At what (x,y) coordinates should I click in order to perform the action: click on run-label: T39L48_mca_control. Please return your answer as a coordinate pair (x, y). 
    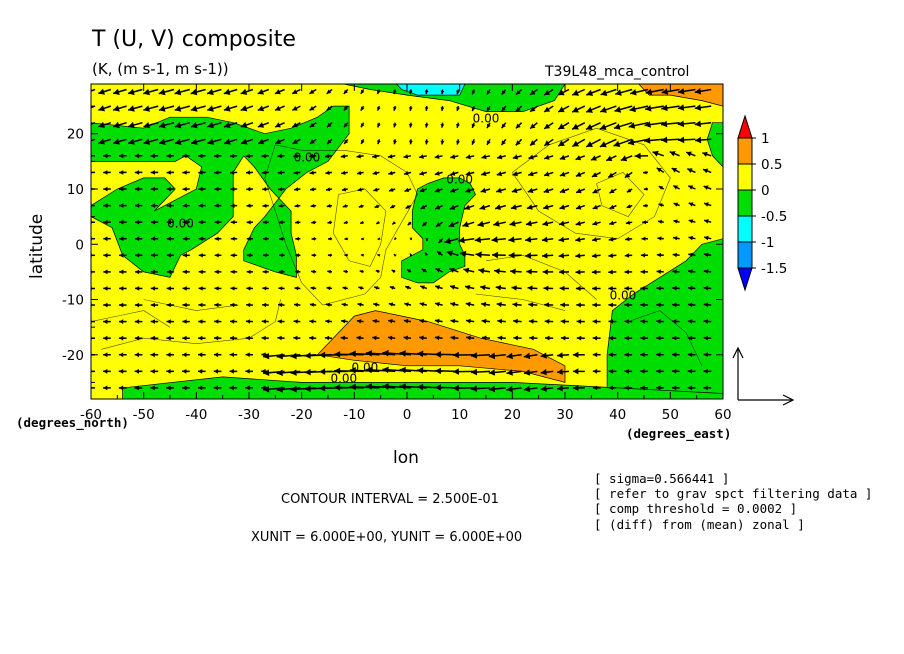
    Looking at the image, I should click on (616, 72).